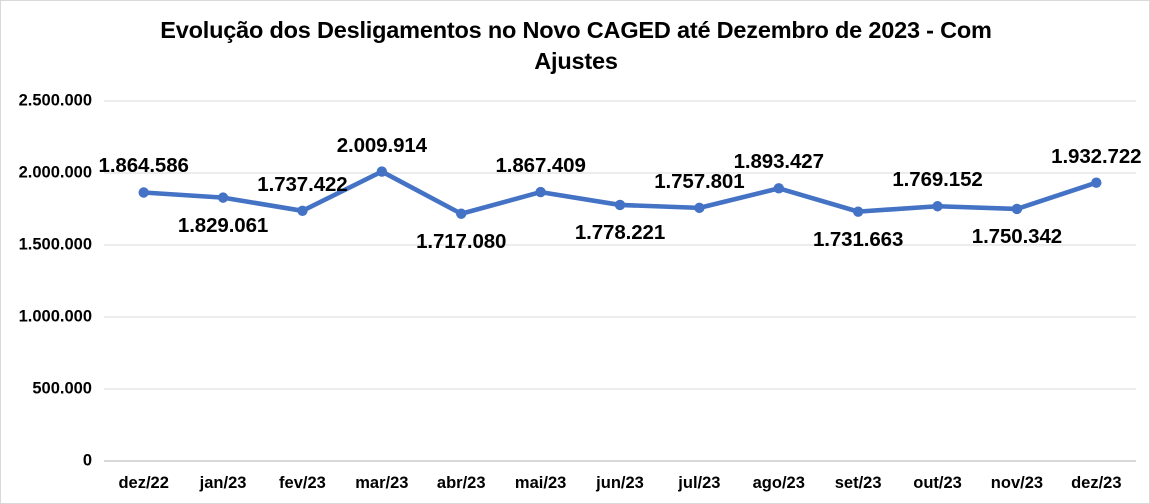  Describe the element at coordinates (55, 316) in the screenshot. I see `value-axis-tick-label: 1.000.000` at that location.